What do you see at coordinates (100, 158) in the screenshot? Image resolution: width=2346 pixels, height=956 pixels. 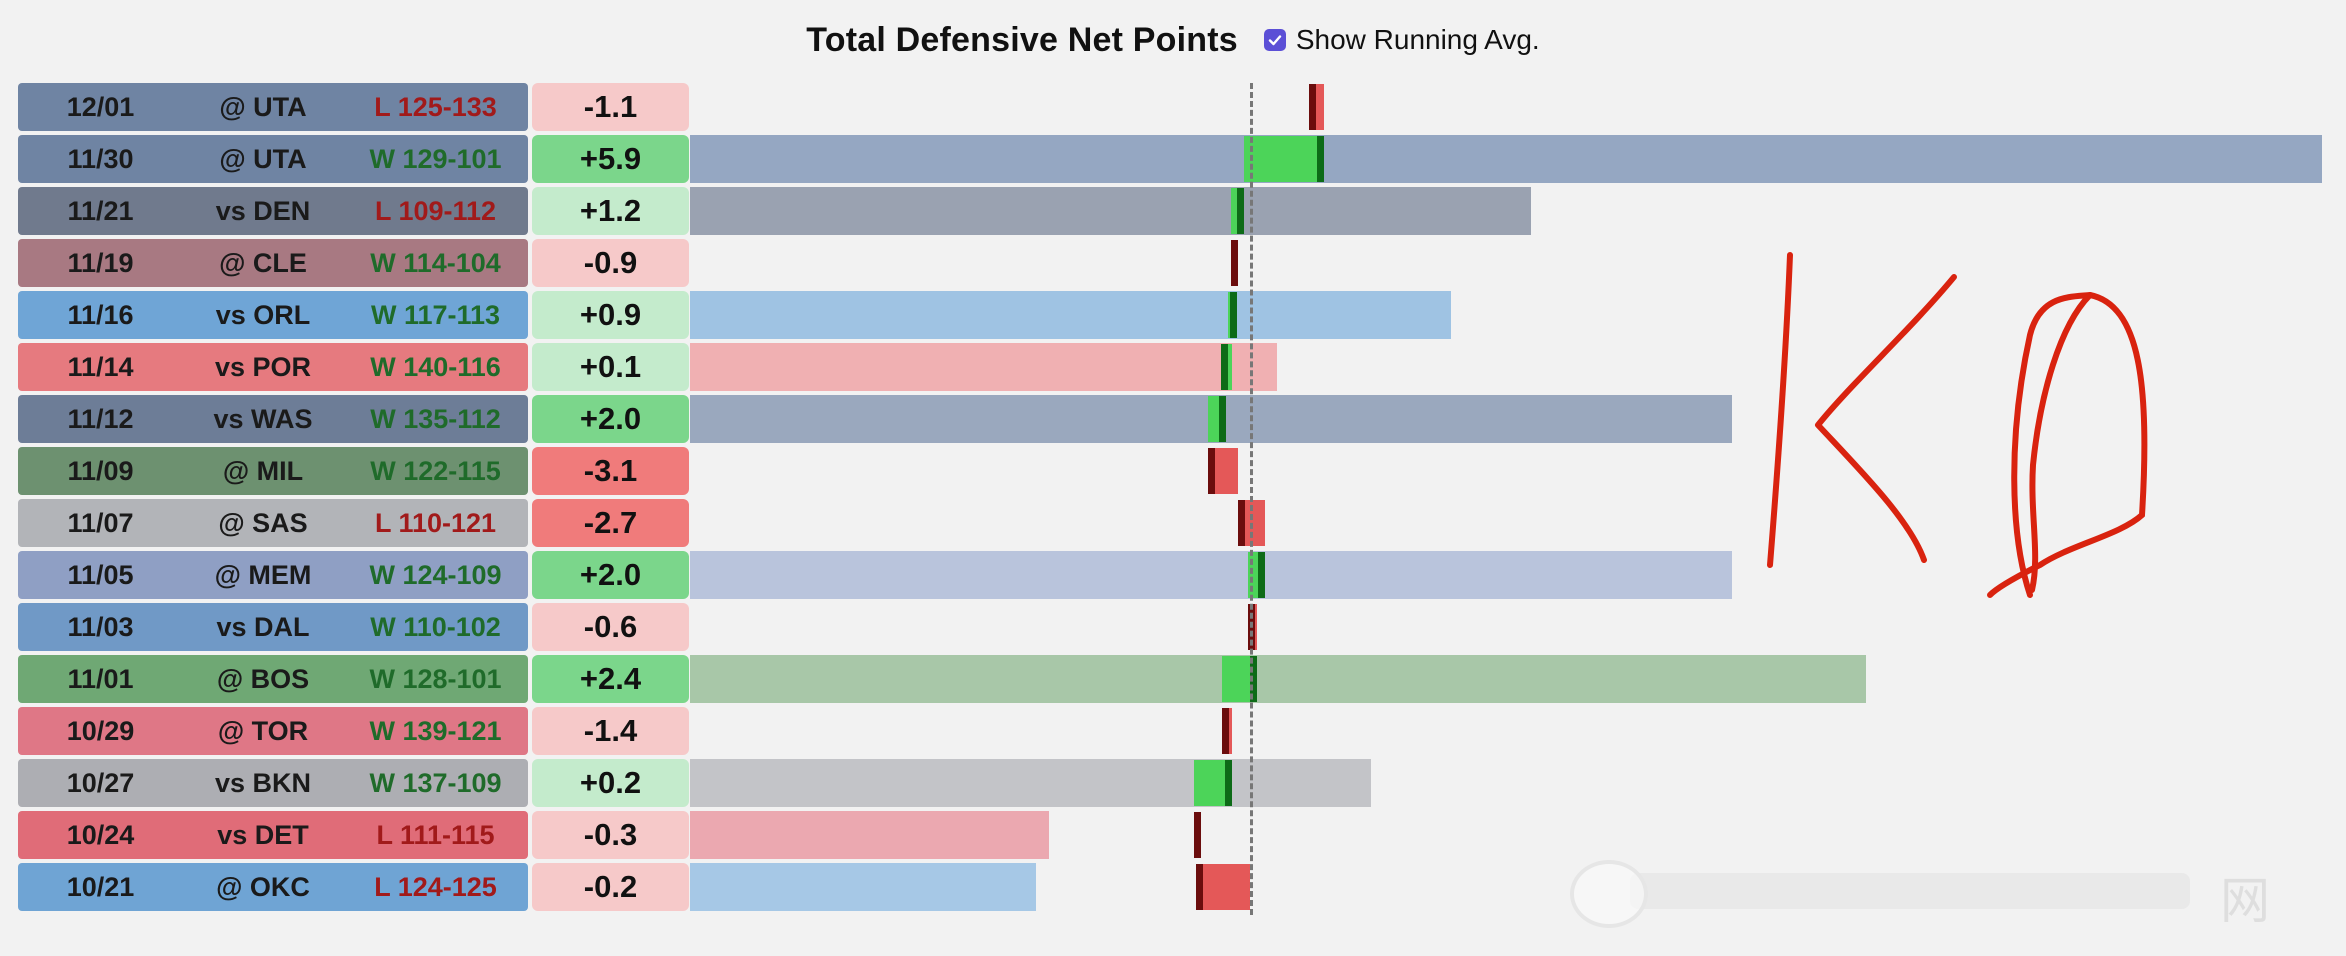 I see `game-date: 11/30` at bounding box center [100, 158].